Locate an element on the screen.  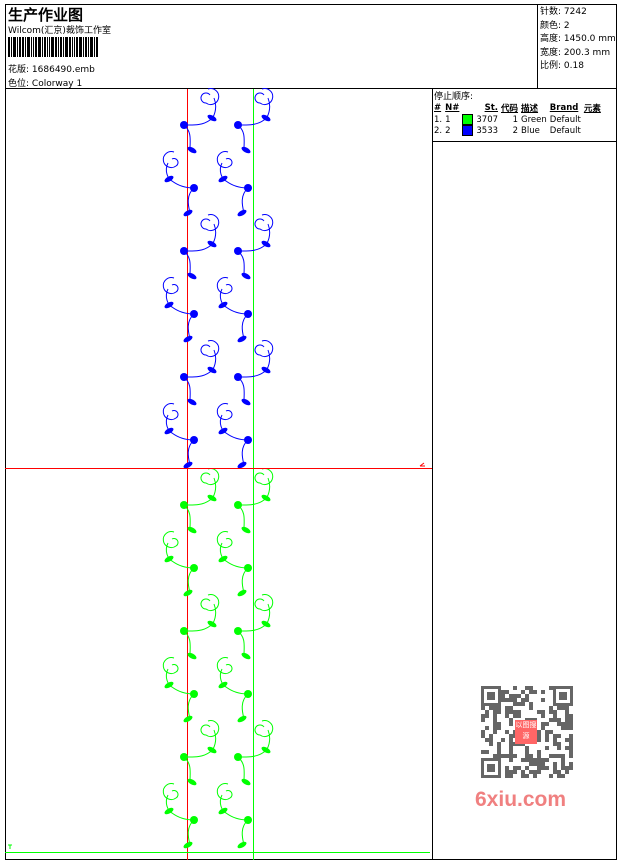
panel-divider is located at coordinates (432, 474).